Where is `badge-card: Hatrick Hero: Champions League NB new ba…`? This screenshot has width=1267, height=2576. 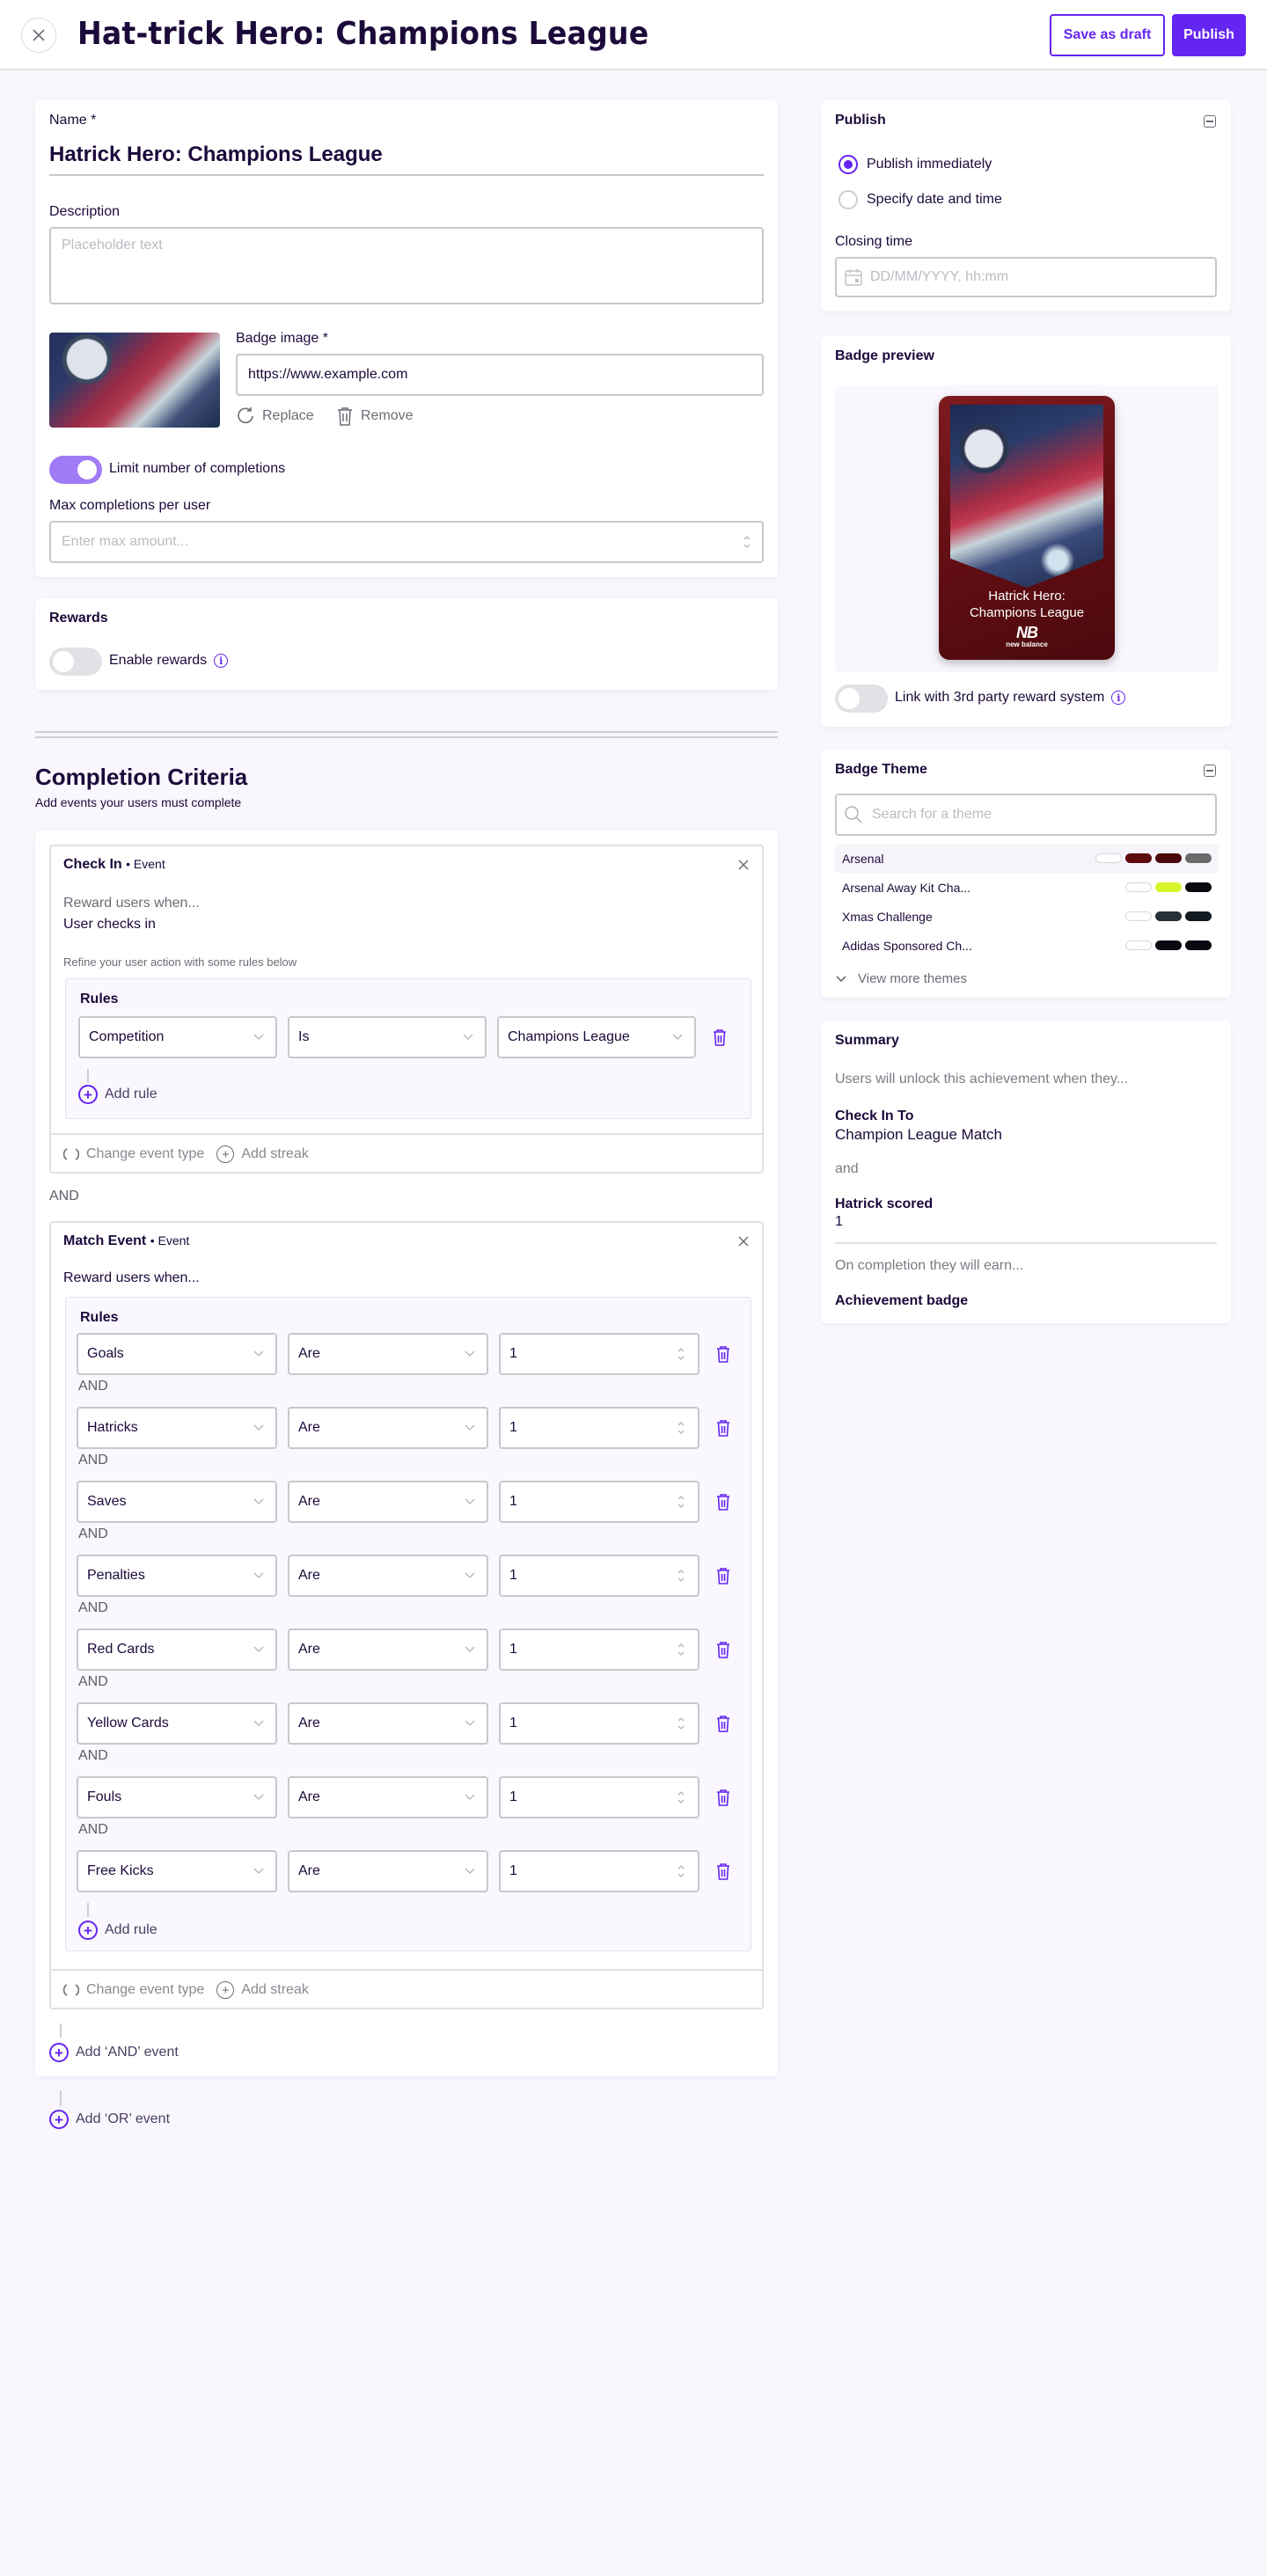
badge-card: Hatrick Hero: Champions League NB new ba… is located at coordinates (1027, 528).